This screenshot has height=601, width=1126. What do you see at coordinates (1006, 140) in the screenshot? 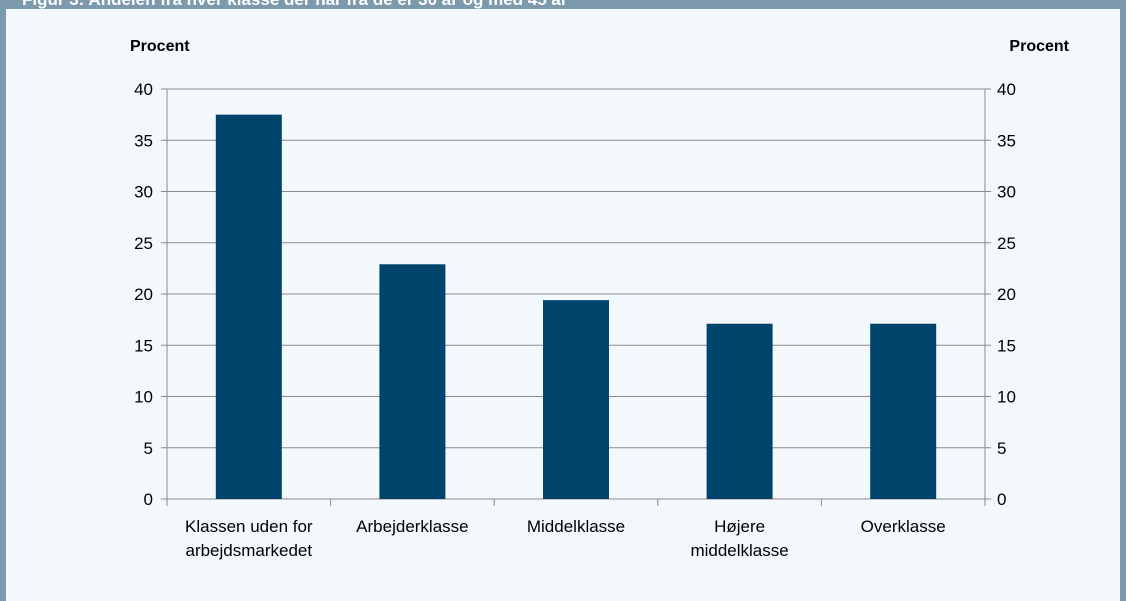
I see `y-tick-label-right: 35` at bounding box center [1006, 140].